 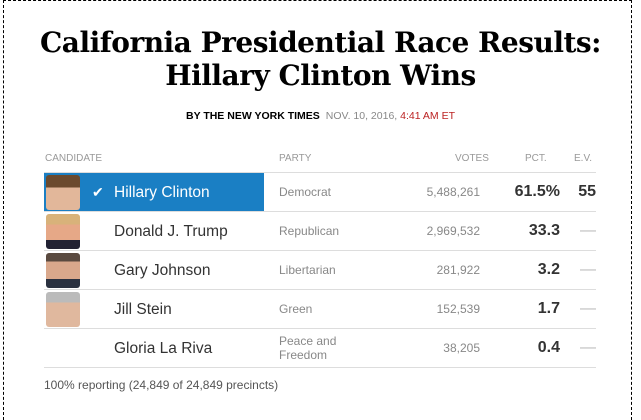 I want to click on votes: 281,922, so click(x=420, y=270).